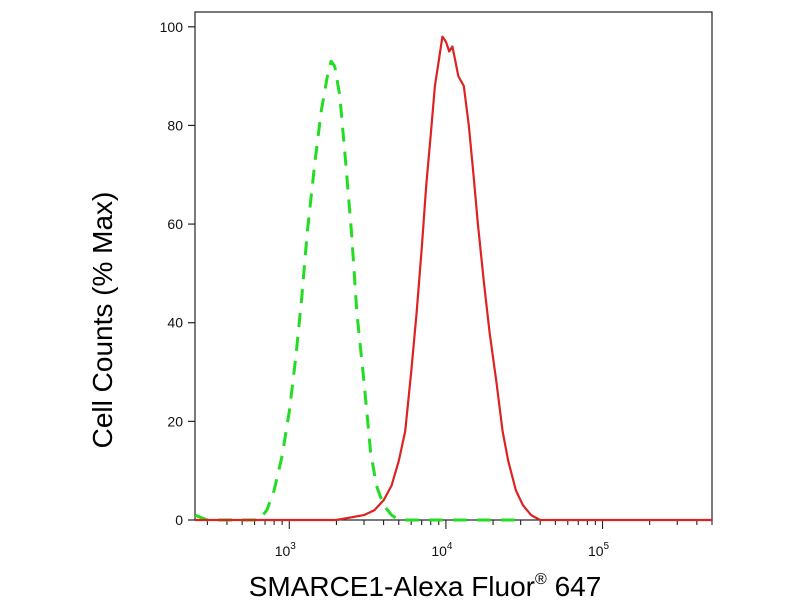 The width and height of the screenshot is (800, 600). I want to click on x-tick-label-exponent: 4, so click(450, 546).